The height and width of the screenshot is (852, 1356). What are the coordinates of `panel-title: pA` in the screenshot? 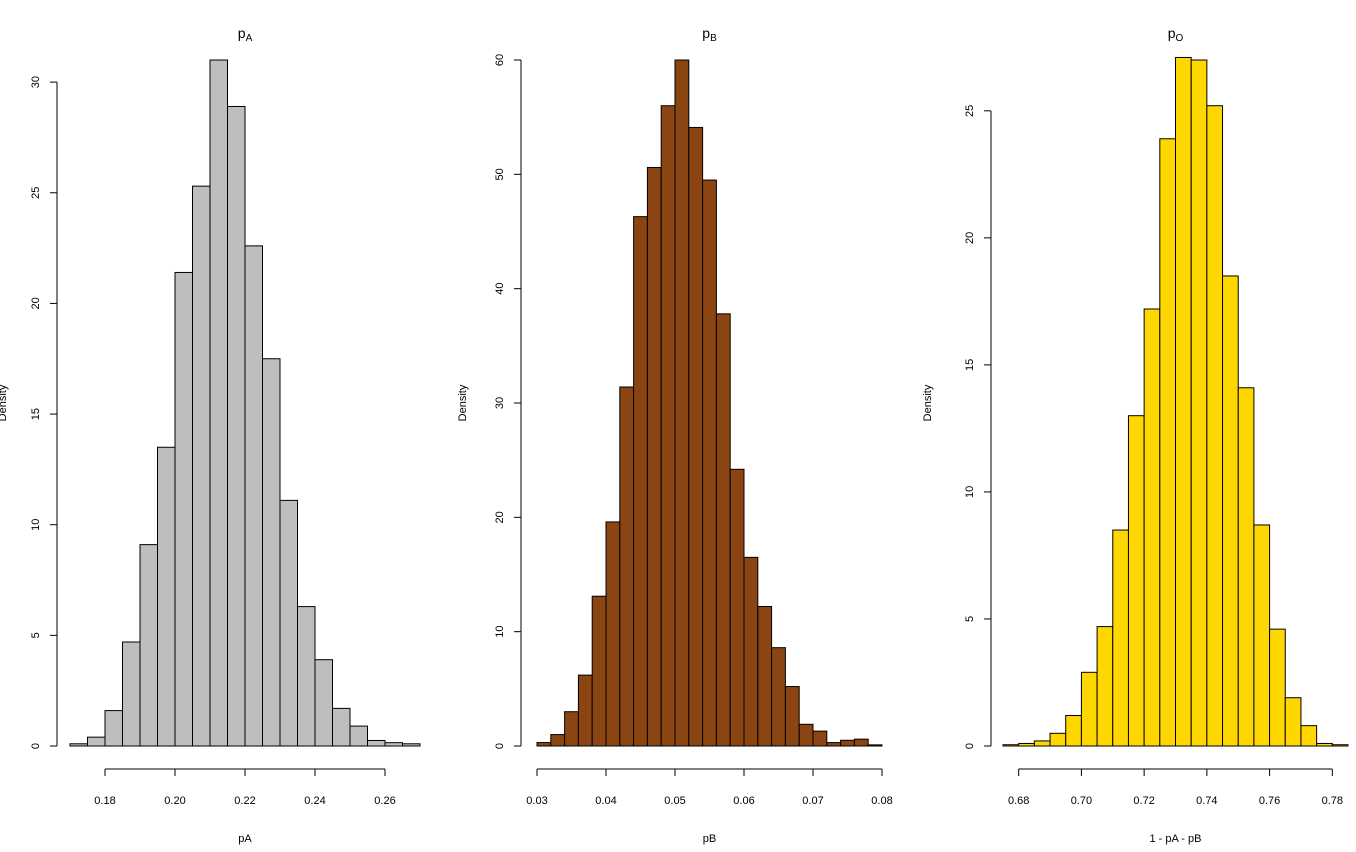 It's located at (245, 34).